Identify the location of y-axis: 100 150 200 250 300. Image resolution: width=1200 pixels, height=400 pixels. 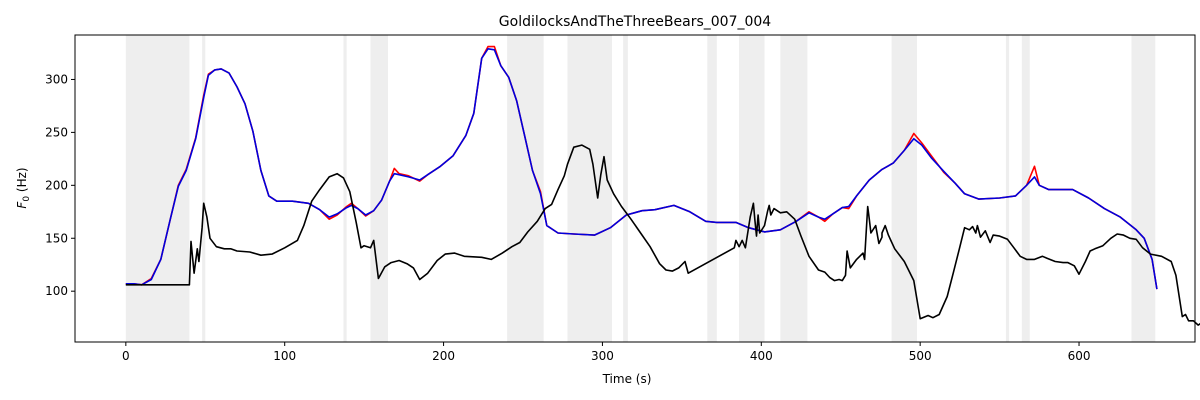
(60, 185).